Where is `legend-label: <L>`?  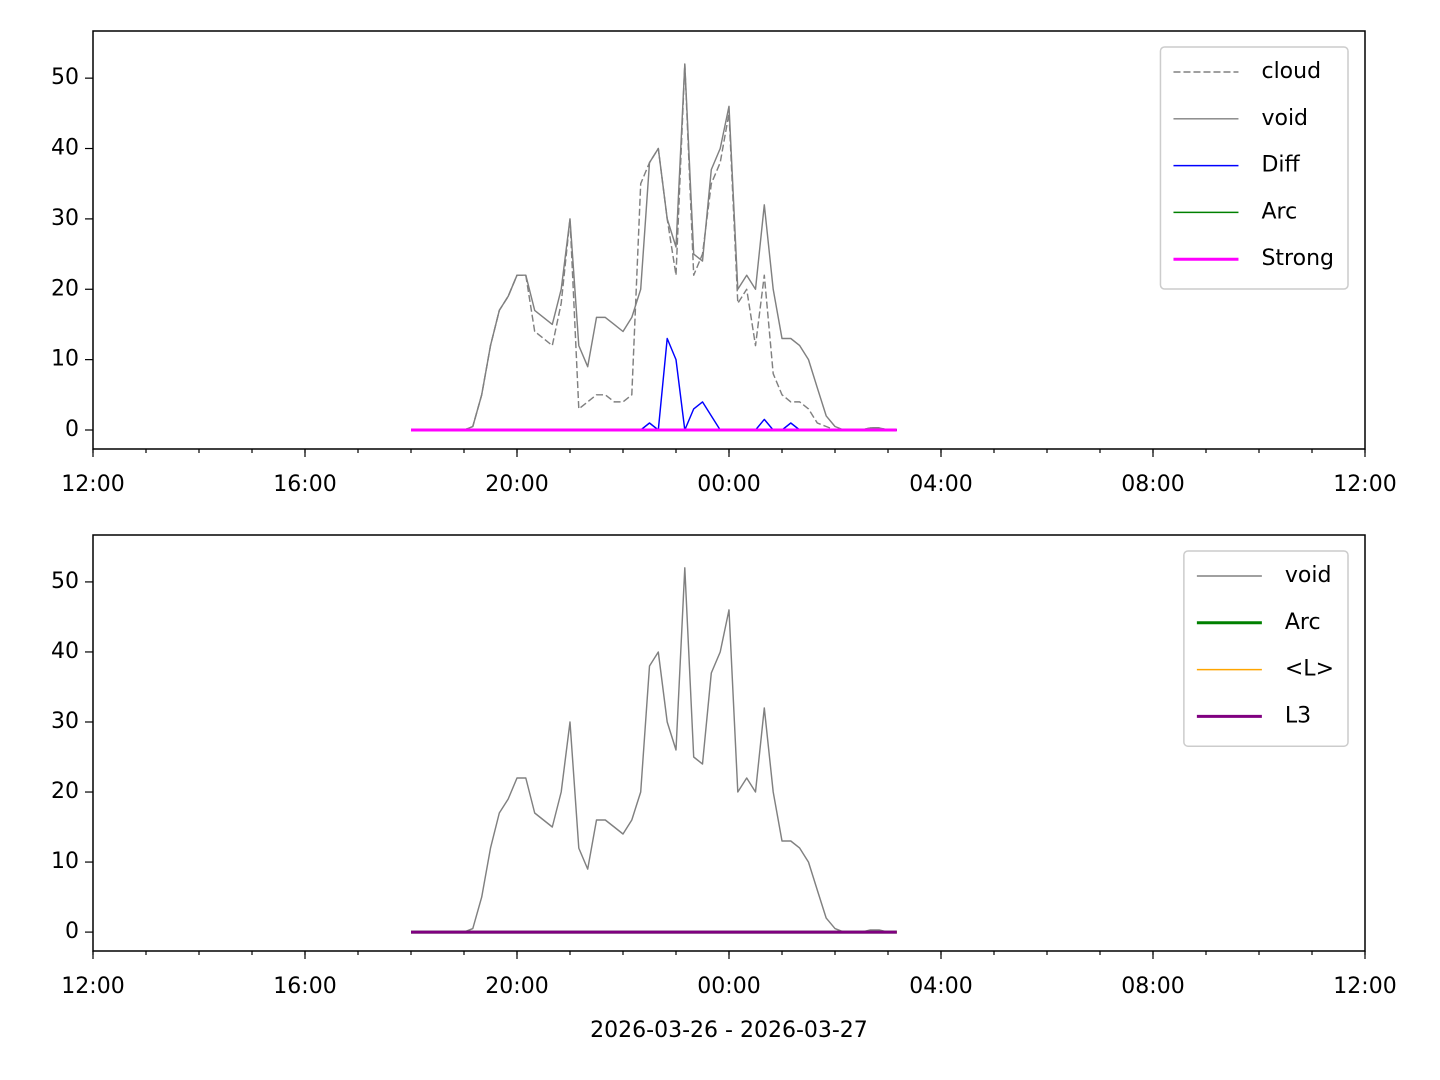 legend-label: <L> is located at coordinates (1309, 669).